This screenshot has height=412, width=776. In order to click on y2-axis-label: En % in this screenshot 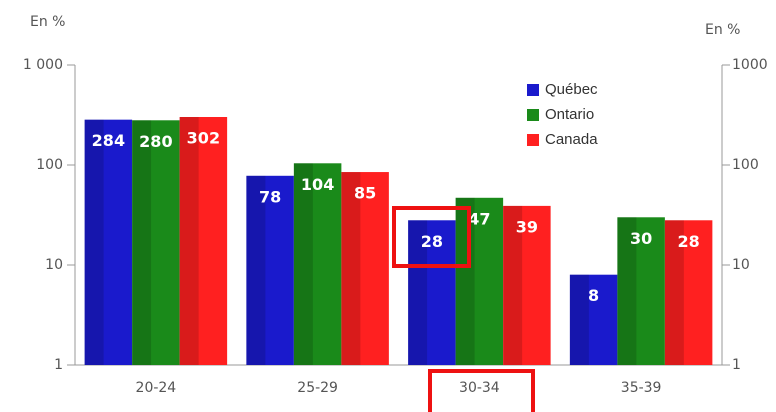, I will do `click(722, 30)`.